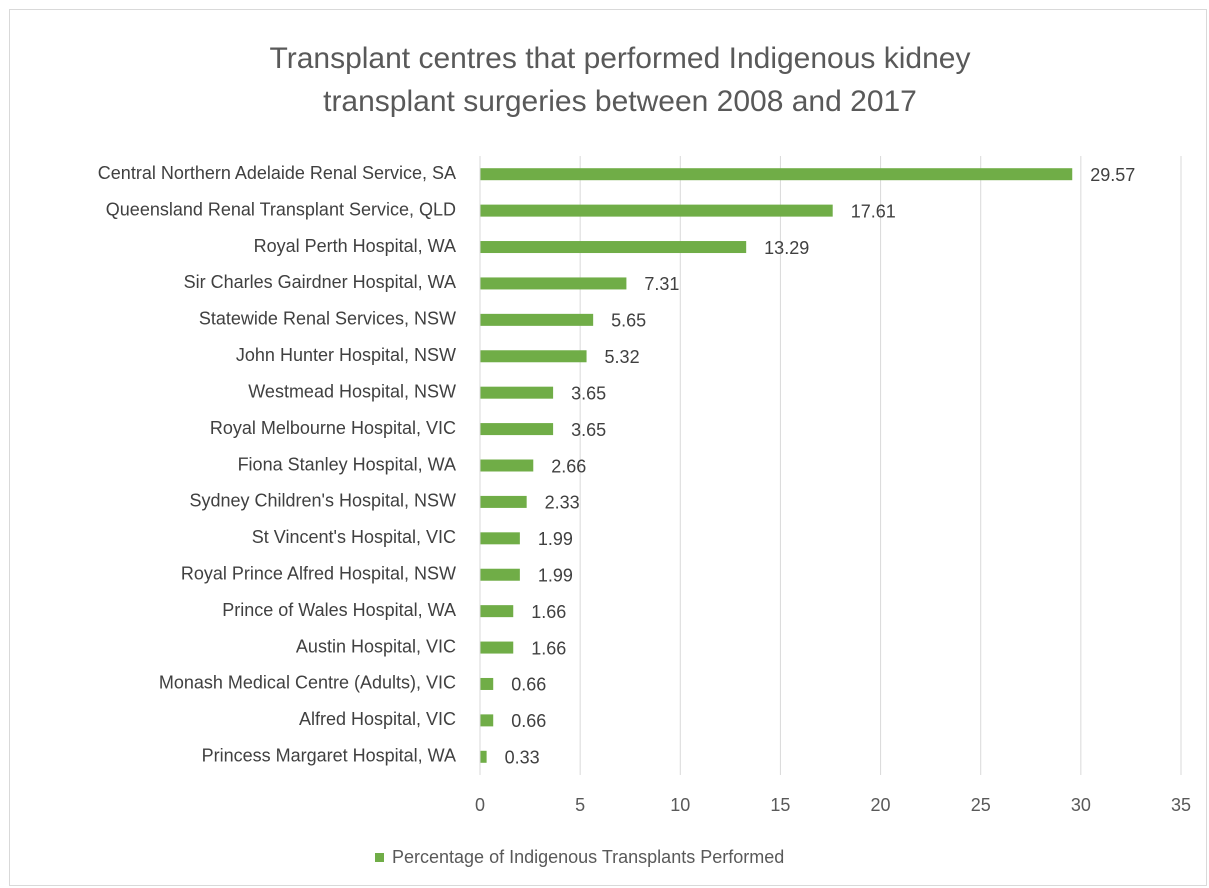 This screenshot has width=1209, height=888. What do you see at coordinates (346, 355) in the screenshot?
I see `y-tick-label: John Hunter Hospital, NSW` at bounding box center [346, 355].